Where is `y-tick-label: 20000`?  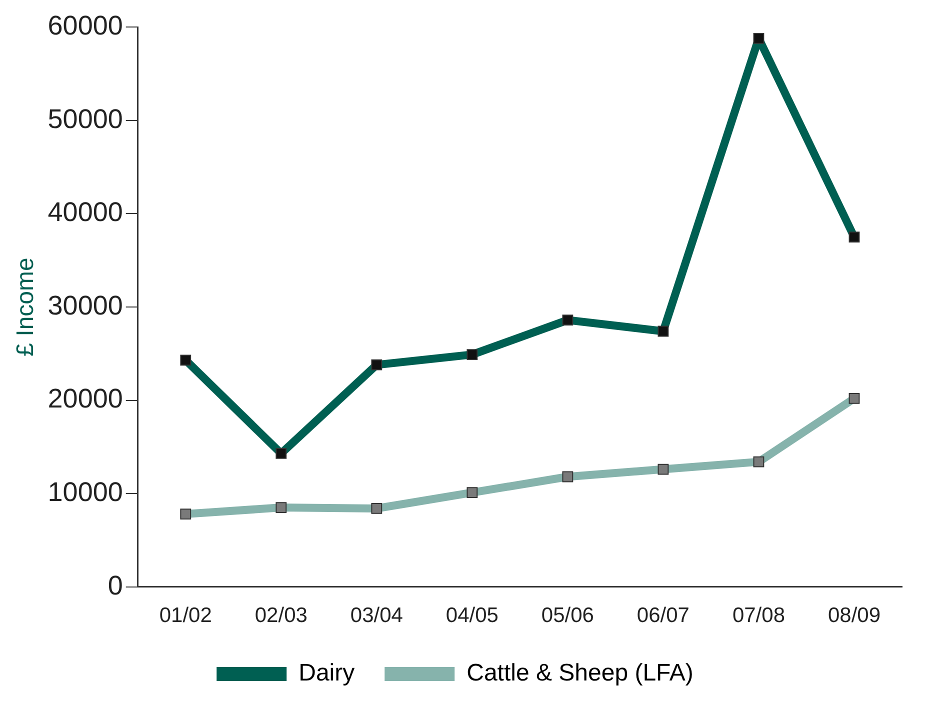
y-tick-label: 20000 is located at coordinates (85, 399).